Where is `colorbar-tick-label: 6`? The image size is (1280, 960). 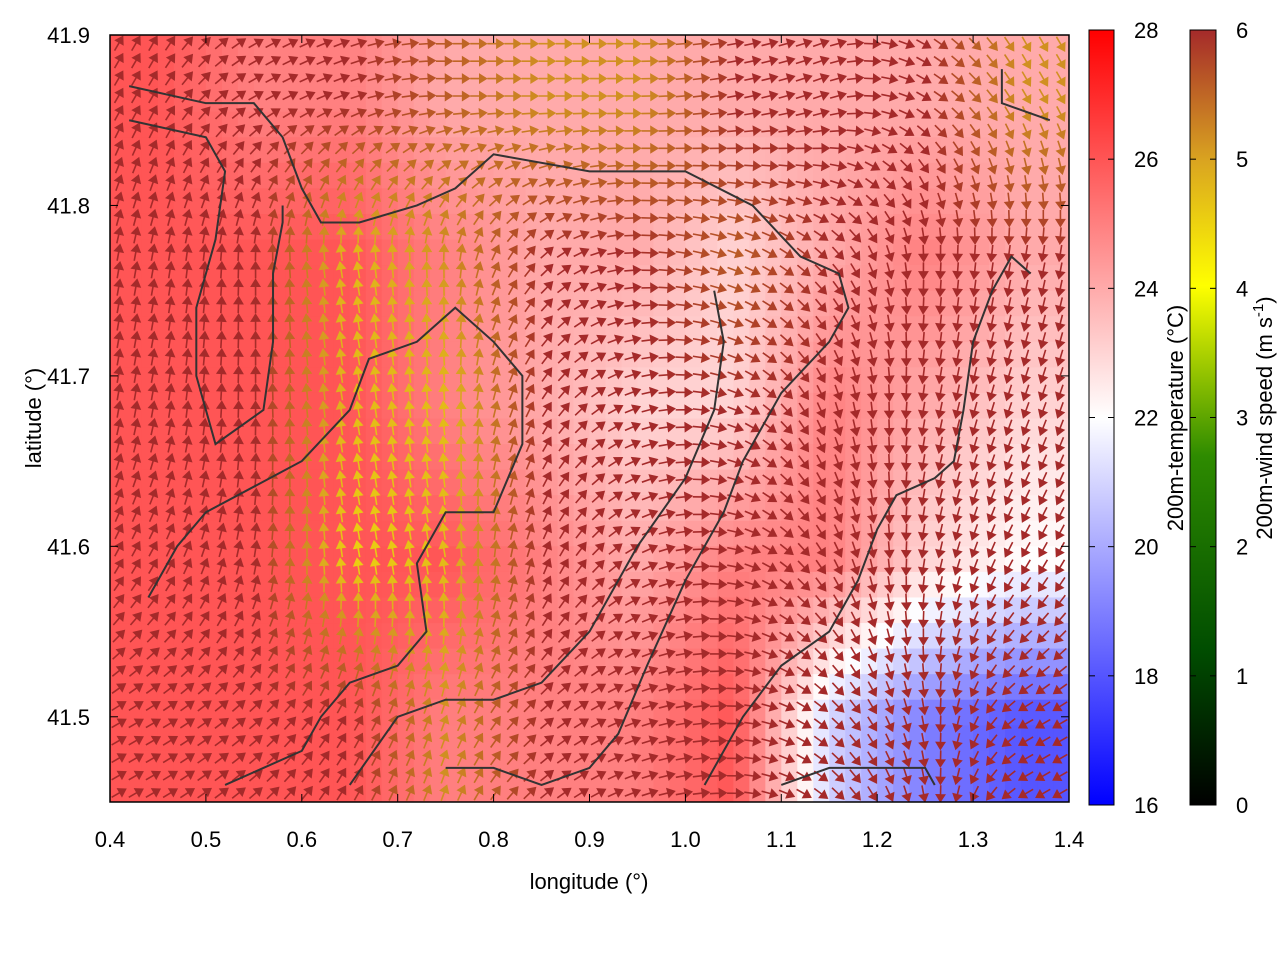 colorbar-tick-label: 6 is located at coordinates (1242, 30).